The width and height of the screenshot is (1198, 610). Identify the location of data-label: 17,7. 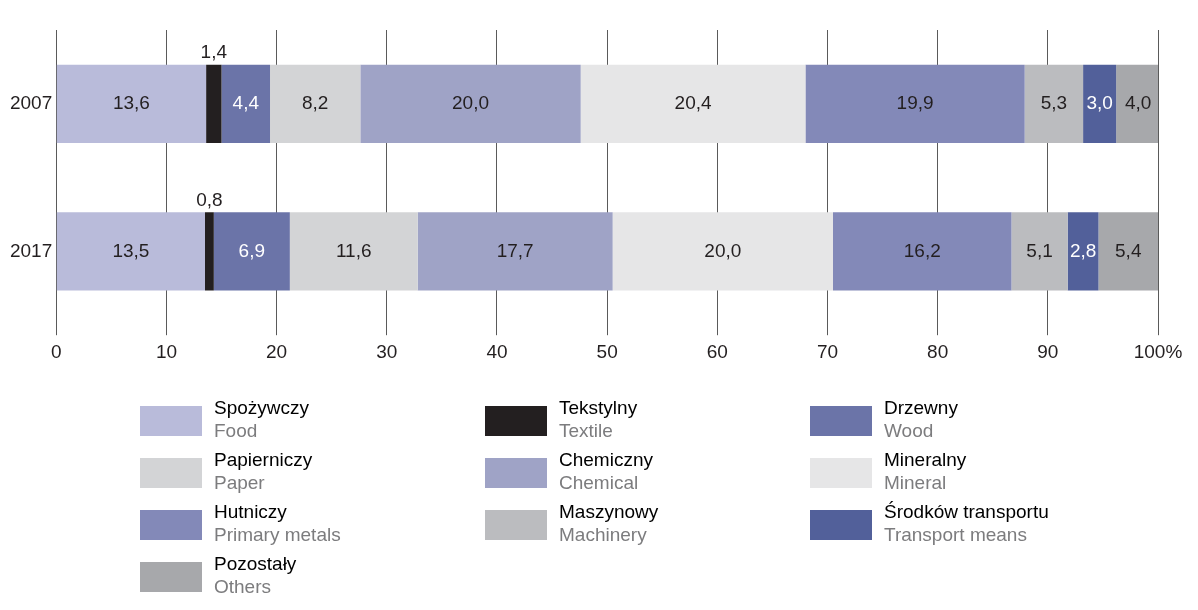
(515, 250).